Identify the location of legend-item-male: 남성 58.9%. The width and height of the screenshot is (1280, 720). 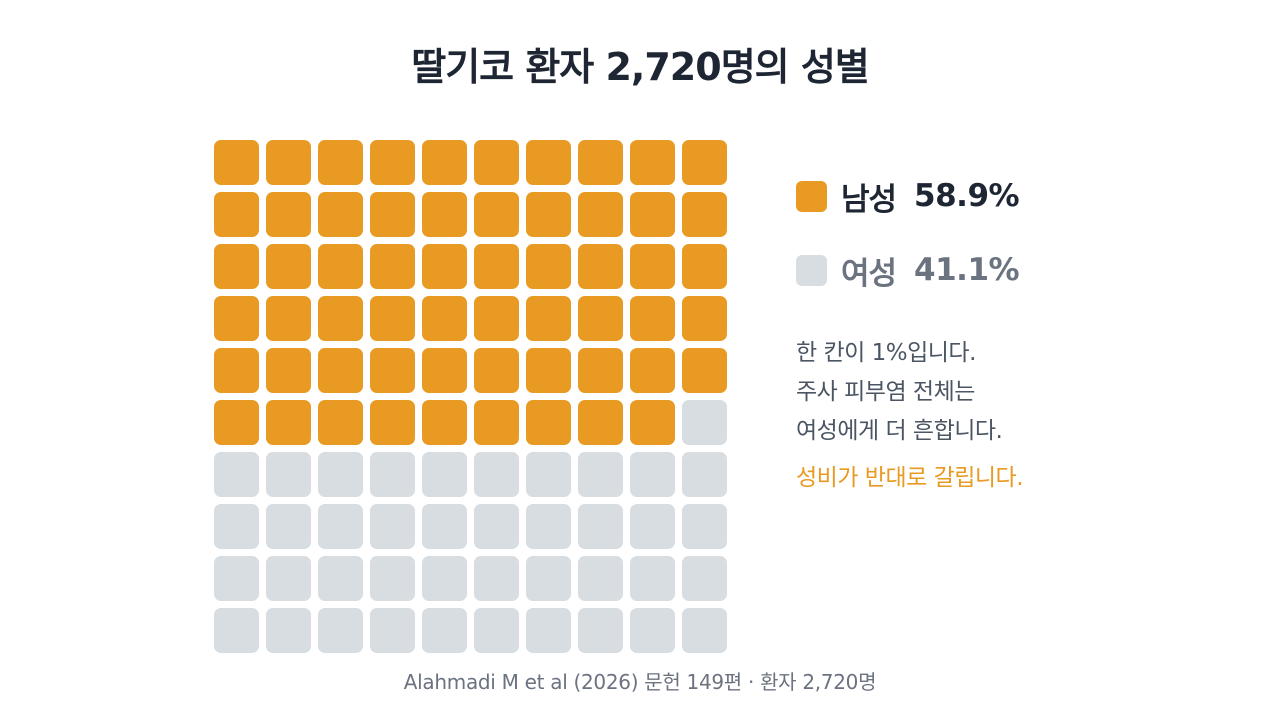
(1016, 196).